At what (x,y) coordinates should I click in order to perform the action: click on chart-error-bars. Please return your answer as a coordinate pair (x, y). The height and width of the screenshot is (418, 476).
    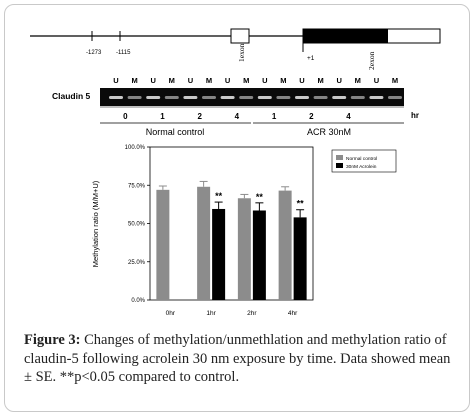
    Looking at the image, I should click on (231, 199).